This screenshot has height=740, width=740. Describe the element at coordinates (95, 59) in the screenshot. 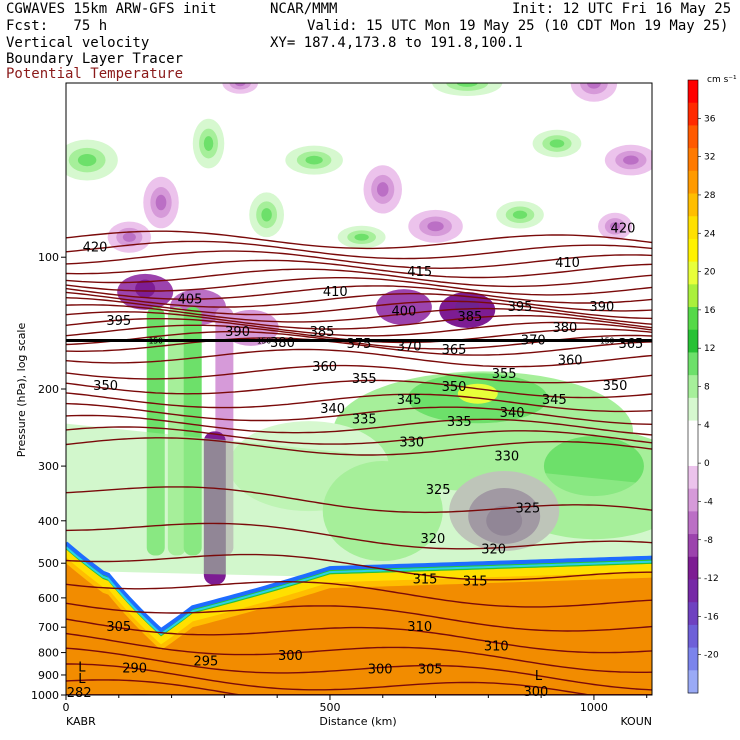

I see `field-label-boundary-layer-tracer: Boundary Layer Tracer` at that location.